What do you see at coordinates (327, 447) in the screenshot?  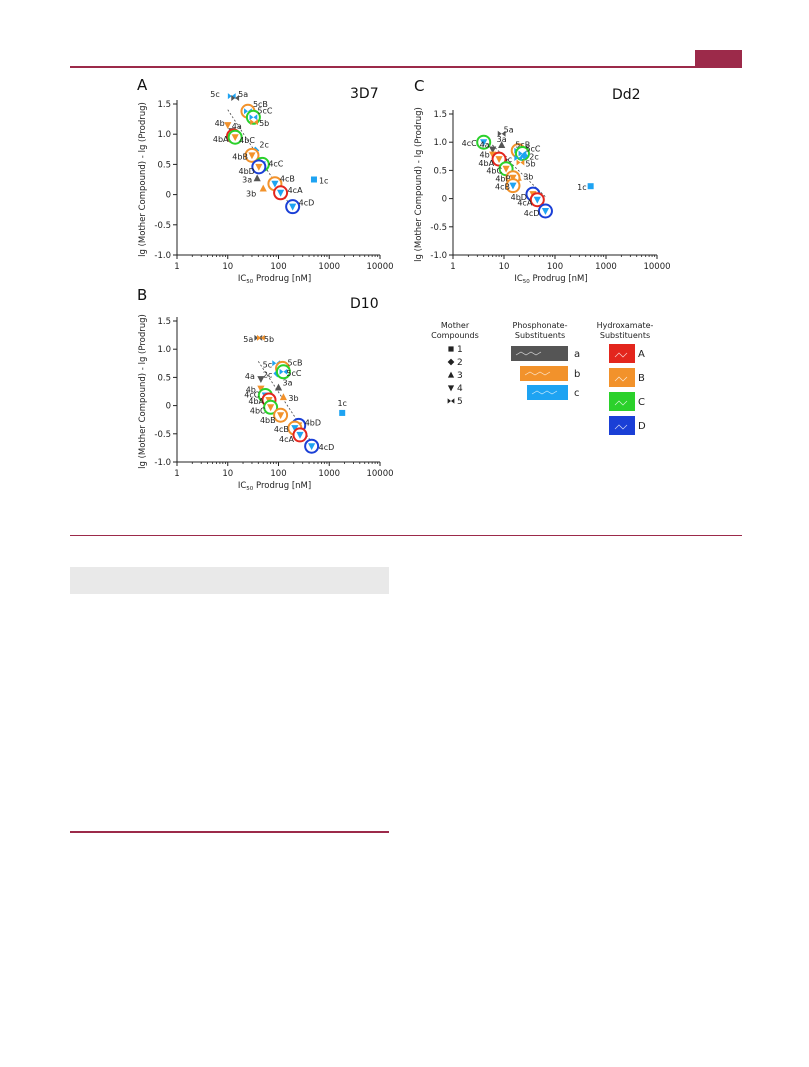 I see `point-label: 4cD` at bounding box center [327, 447].